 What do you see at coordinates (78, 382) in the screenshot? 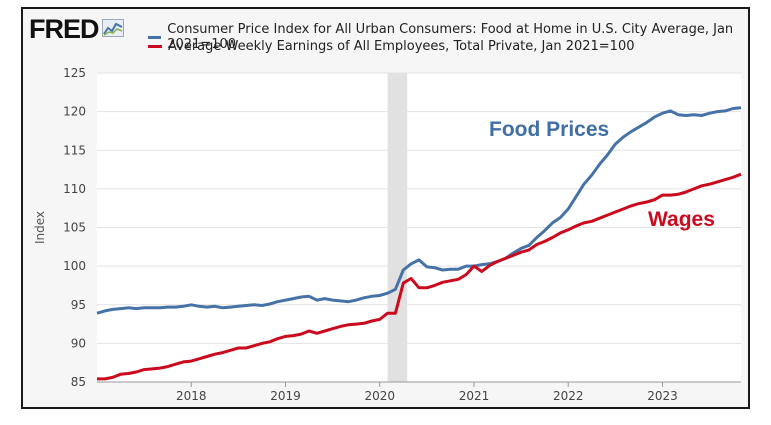
I see `y-tick-label-85: 85` at bounding box center [78, 382].